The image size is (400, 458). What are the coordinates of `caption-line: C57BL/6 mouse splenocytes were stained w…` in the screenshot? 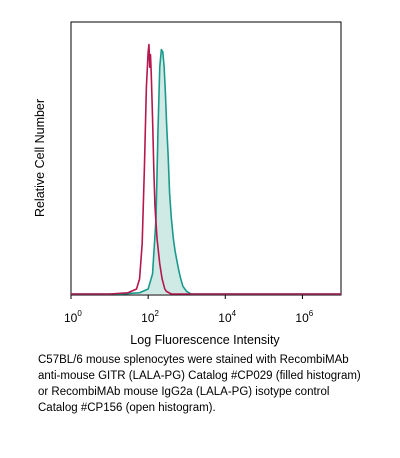 It's located at (193, 360).